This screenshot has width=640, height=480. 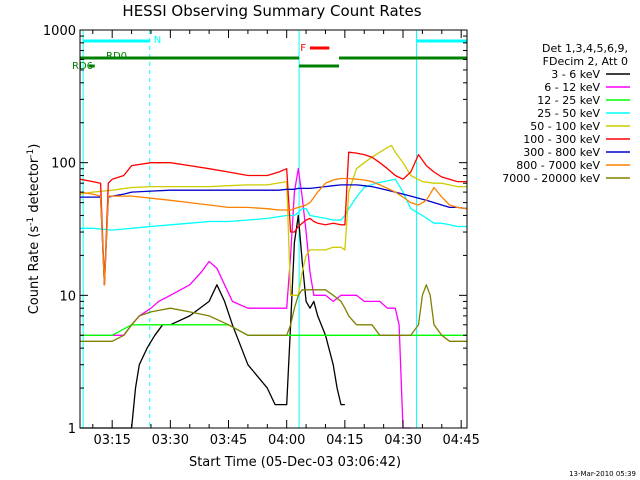 What do you see at coordinates (67, 296) in the screenshot?
I see `y-tick-label-1: 10` at bounding box center [67, 296].